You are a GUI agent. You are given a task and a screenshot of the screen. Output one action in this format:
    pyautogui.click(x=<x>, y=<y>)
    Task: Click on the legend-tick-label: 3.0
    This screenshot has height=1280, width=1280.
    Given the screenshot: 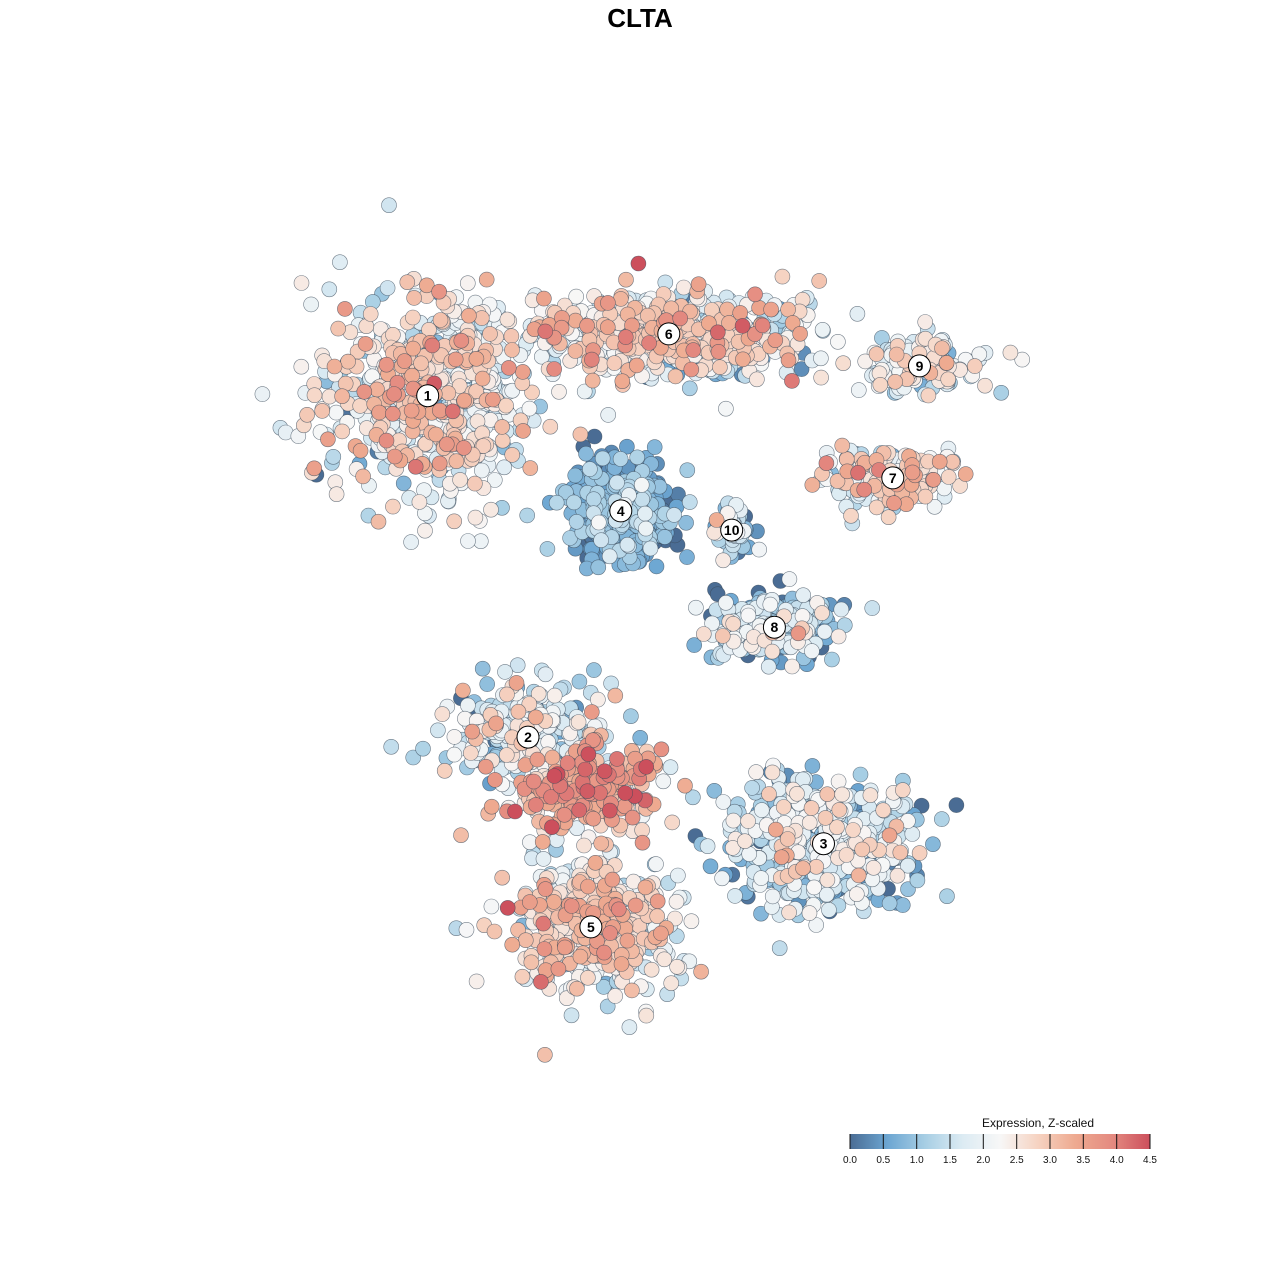 What is the action you would take?
    pyautogui.click(x=1050, y=1160)
    